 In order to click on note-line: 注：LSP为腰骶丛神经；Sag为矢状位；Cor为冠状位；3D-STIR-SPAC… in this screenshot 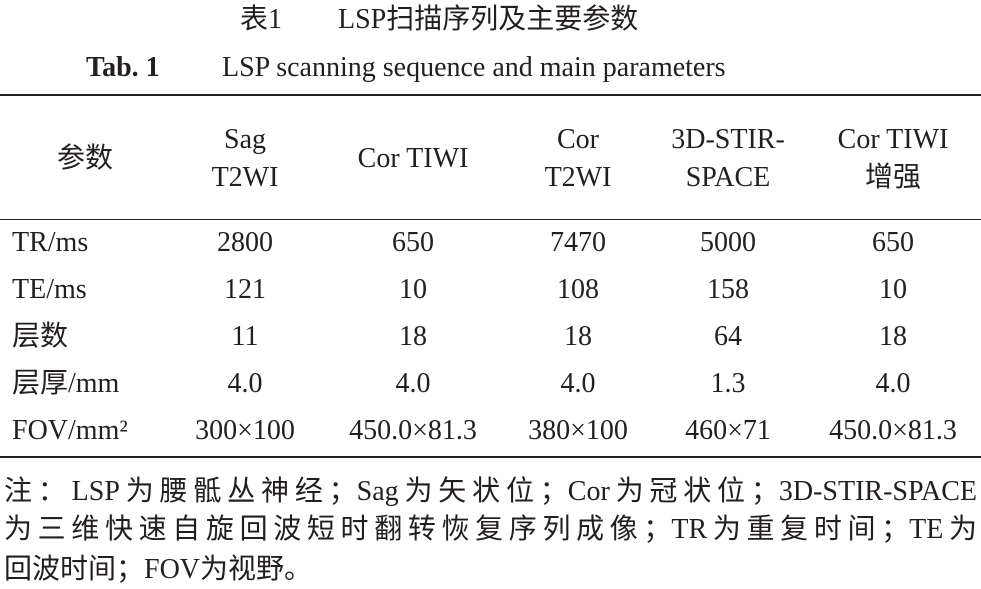, I will do `click(490, 491)`.